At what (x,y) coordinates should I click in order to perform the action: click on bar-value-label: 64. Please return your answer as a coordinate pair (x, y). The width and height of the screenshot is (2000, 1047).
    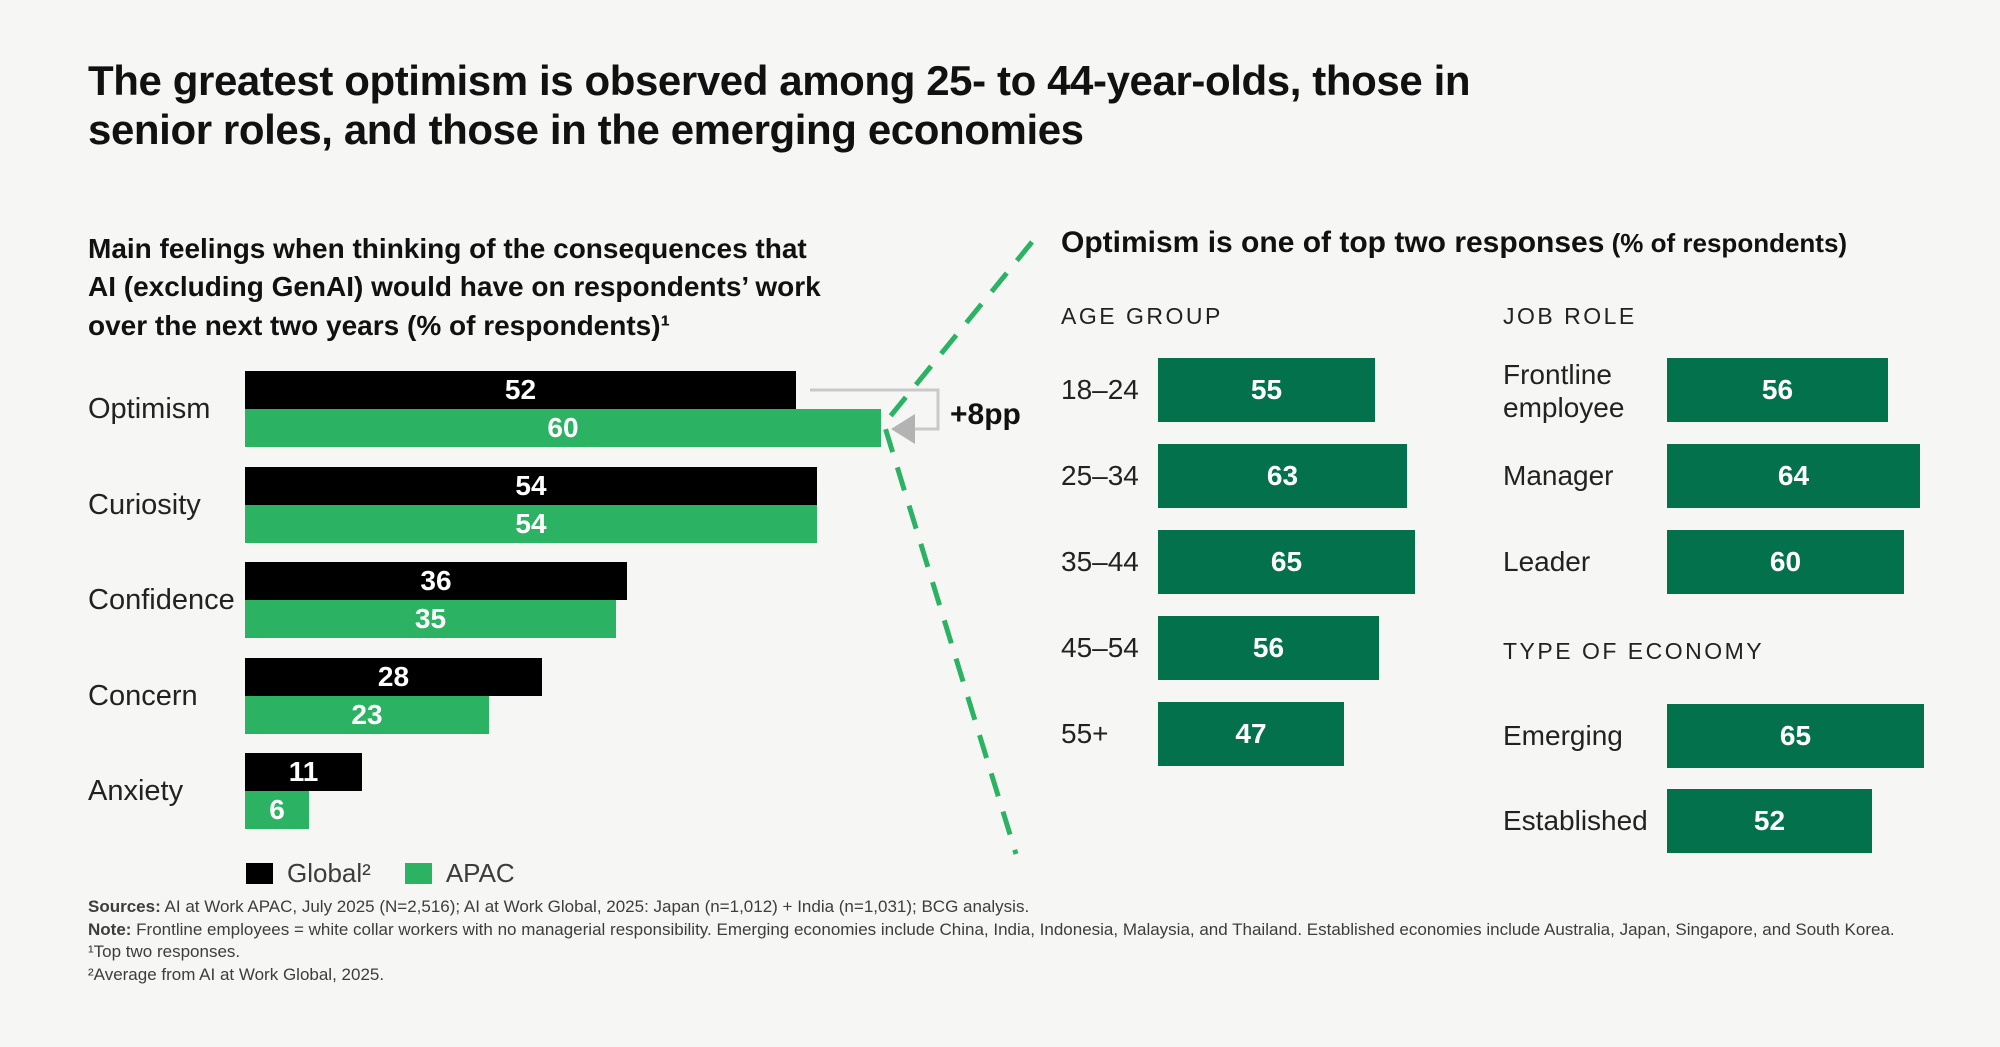
    Looking at the image, I should click on (1793, 475).